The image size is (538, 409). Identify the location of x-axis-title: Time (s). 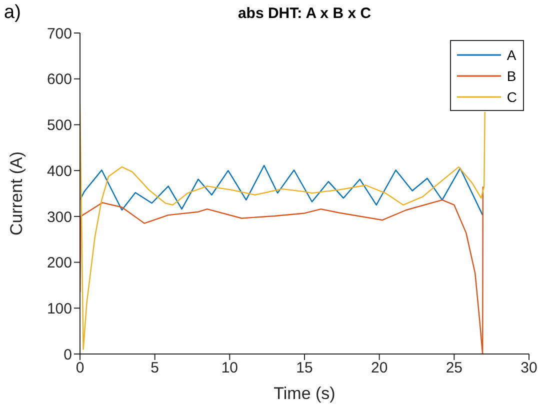
(305, 393).